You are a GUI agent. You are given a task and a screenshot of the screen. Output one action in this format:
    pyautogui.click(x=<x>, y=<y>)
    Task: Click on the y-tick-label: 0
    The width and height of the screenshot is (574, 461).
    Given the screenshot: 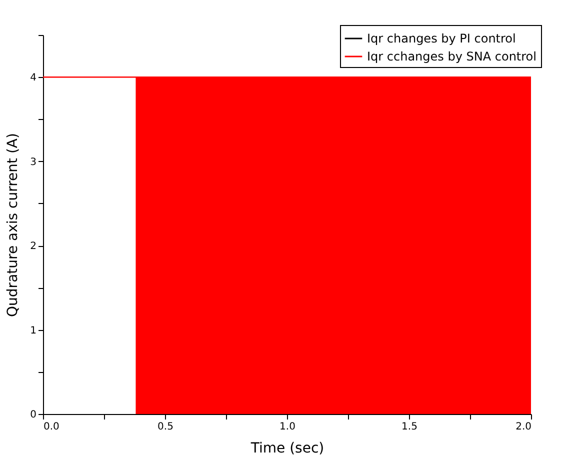 What is the action you would take?
    pyautogui.click(x=33, y=415)
    